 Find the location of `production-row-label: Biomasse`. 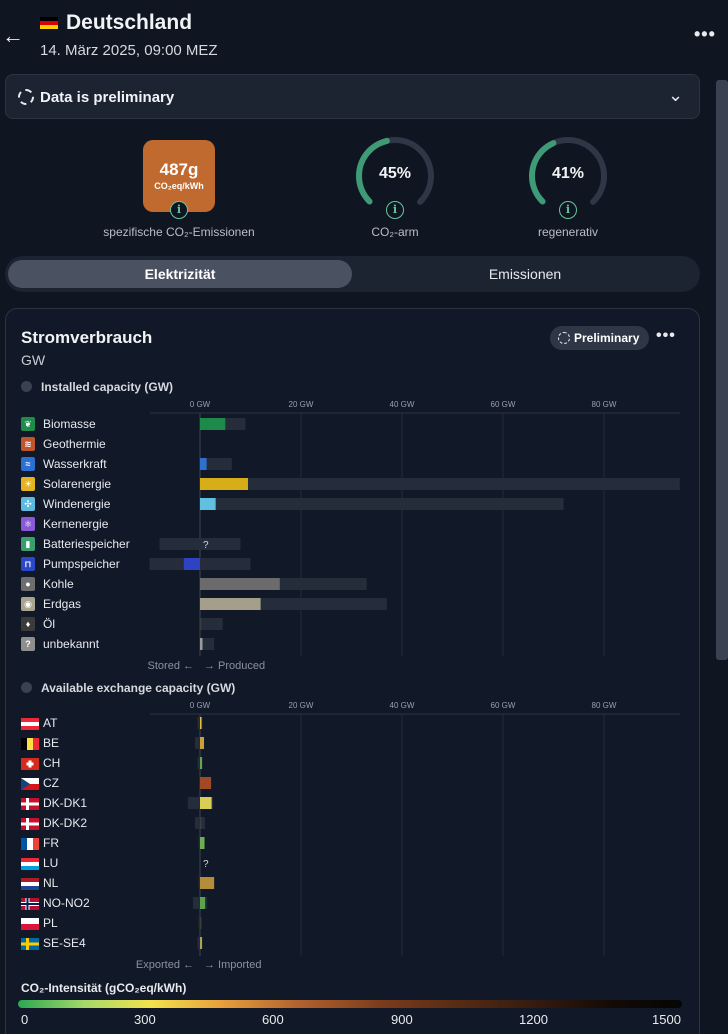

production-row-label: Biomasse is located at coordinates (69, 424).